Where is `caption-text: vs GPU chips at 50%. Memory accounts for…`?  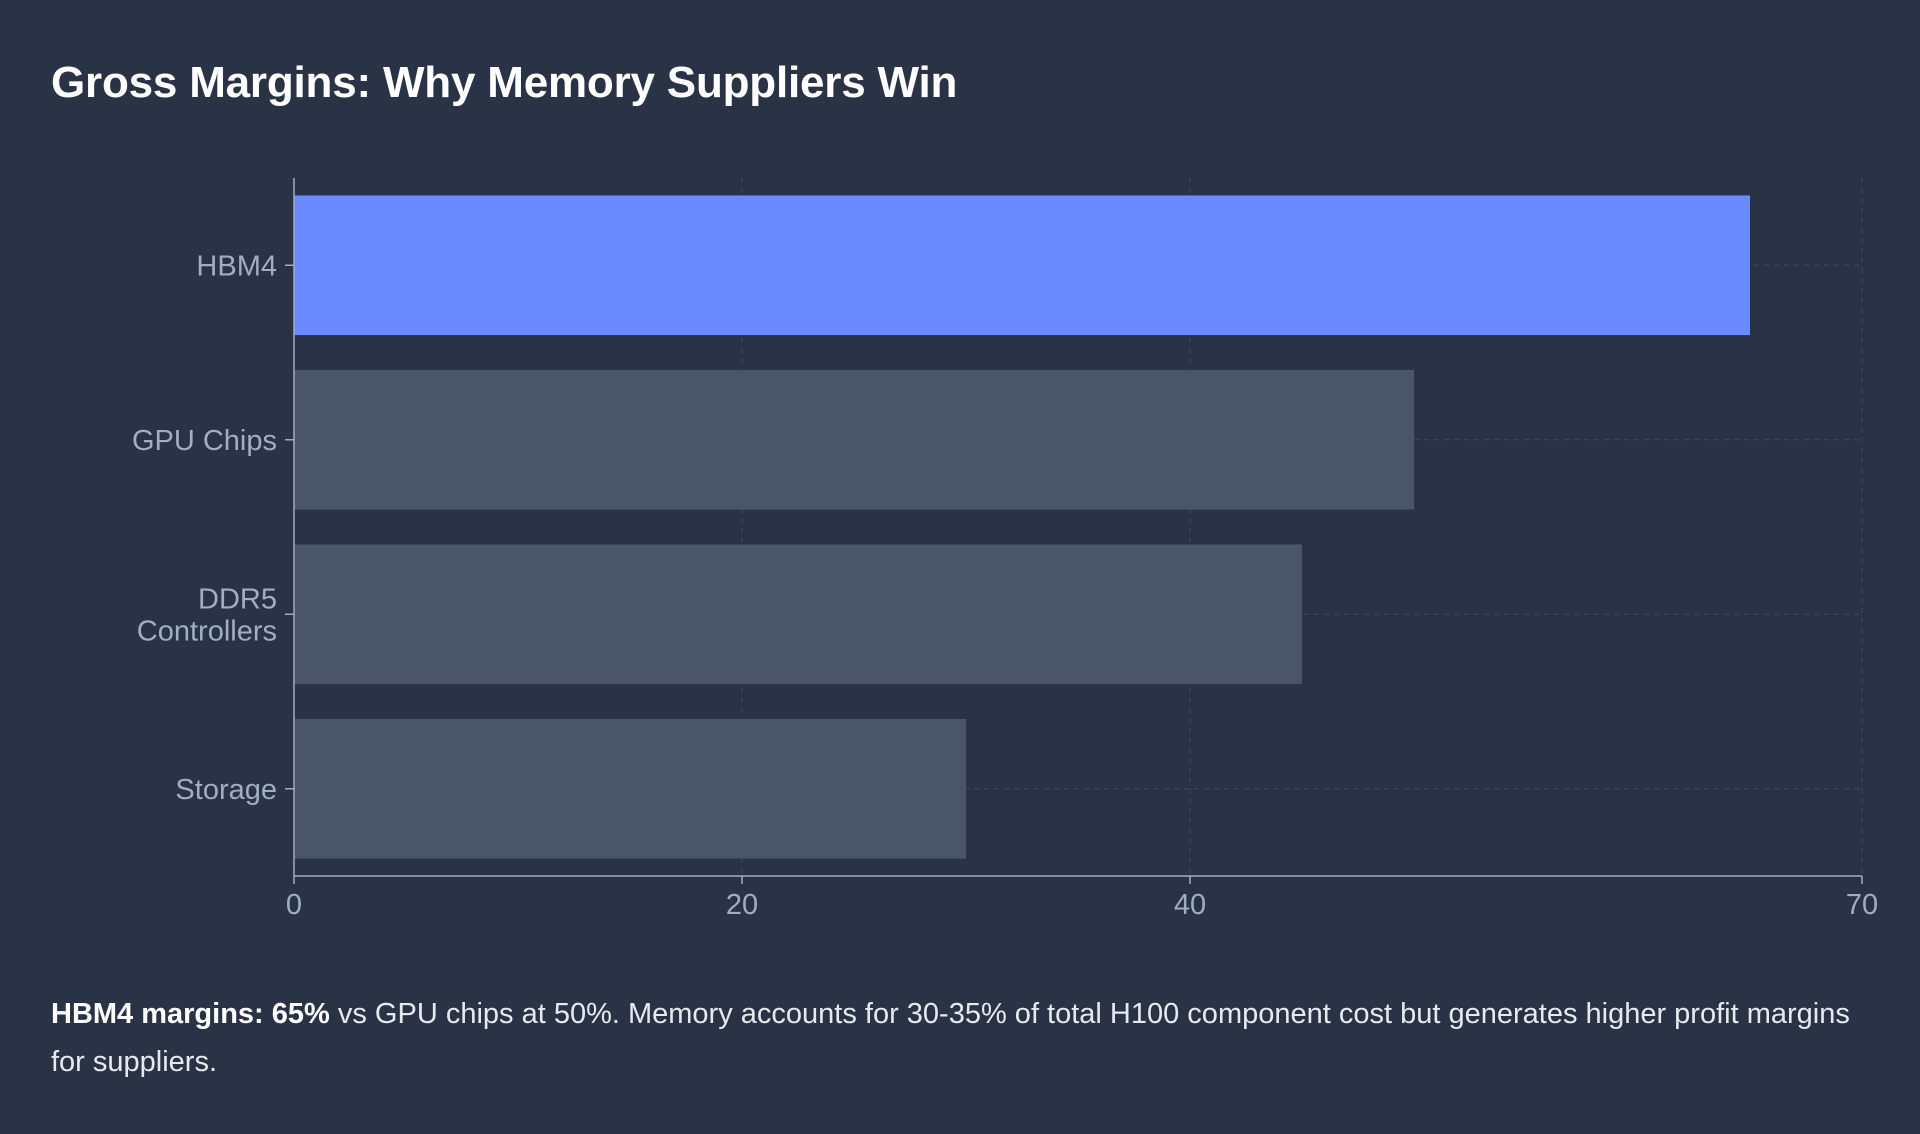
caption-text: vs GPU chips at 50%. Memory accounts for… is located at coordinates (950, 1038).